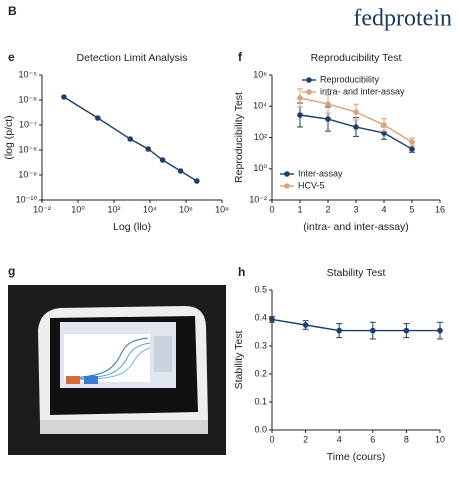 The height and width of the screenshot is (479, 459). Describe the element at coordinates (411, 209) in the screenshot. I see `x-tick-label: 5` at that location.